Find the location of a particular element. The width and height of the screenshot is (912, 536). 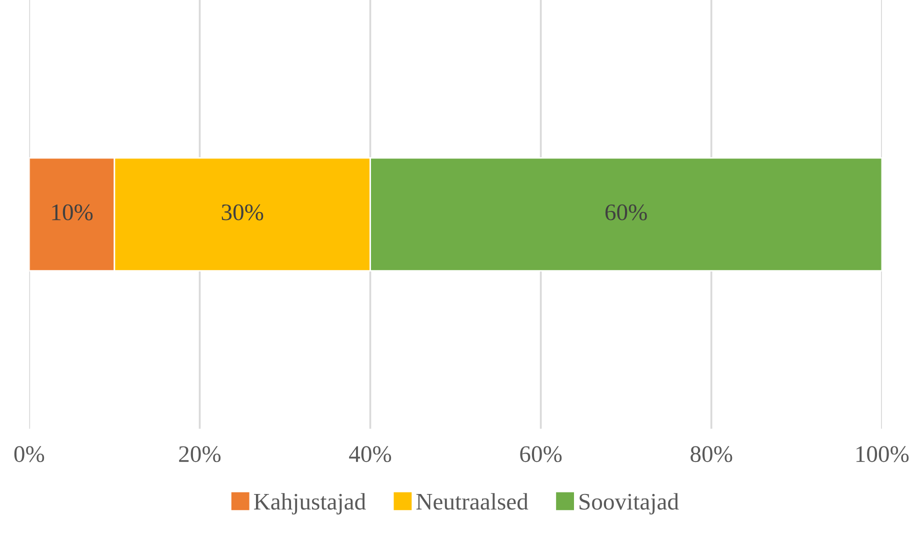

x-tick-label: 20% is located at coordinates (200, 454).